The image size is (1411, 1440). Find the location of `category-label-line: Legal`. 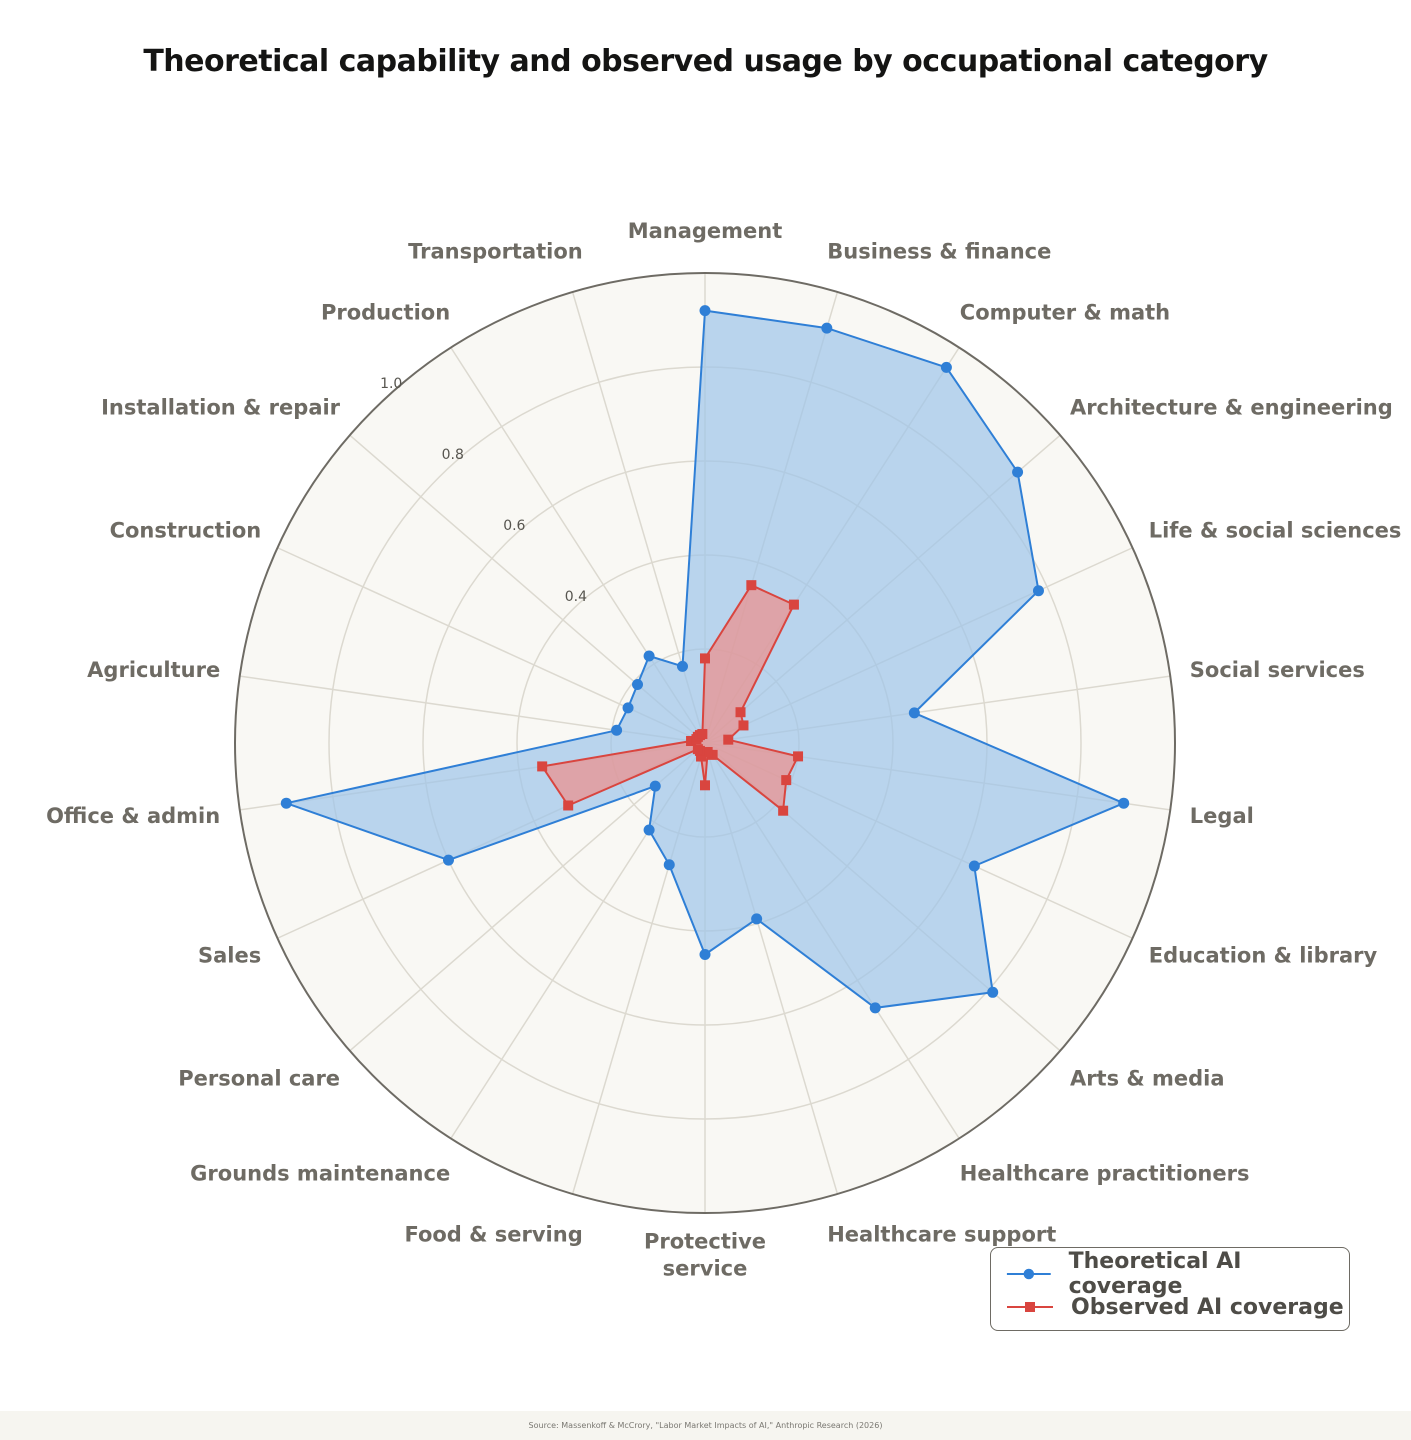

category-label-line: Legal is located at coordinates (1222, 816).